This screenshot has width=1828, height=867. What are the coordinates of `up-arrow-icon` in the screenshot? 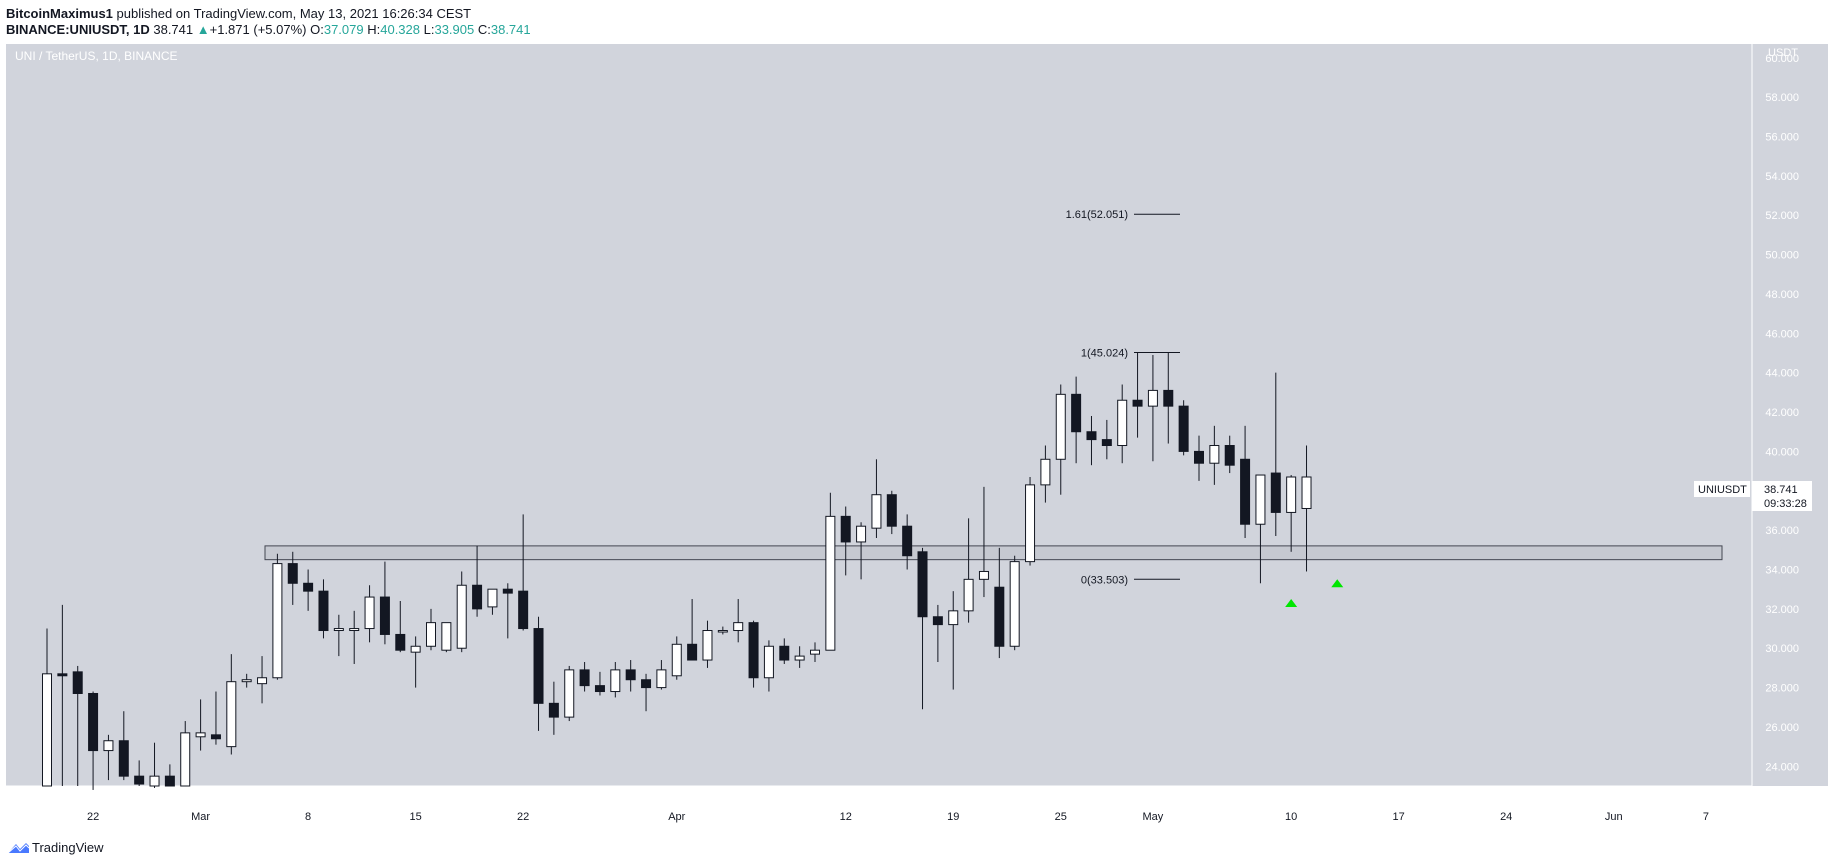 It's located at (1337, 583).